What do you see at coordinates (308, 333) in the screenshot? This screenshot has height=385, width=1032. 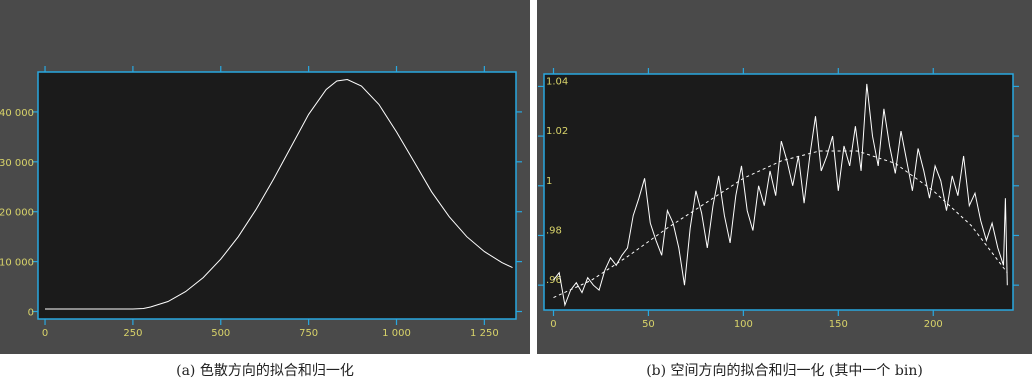 I see `x-tick-label: 750` at bounding box center [308, 333].